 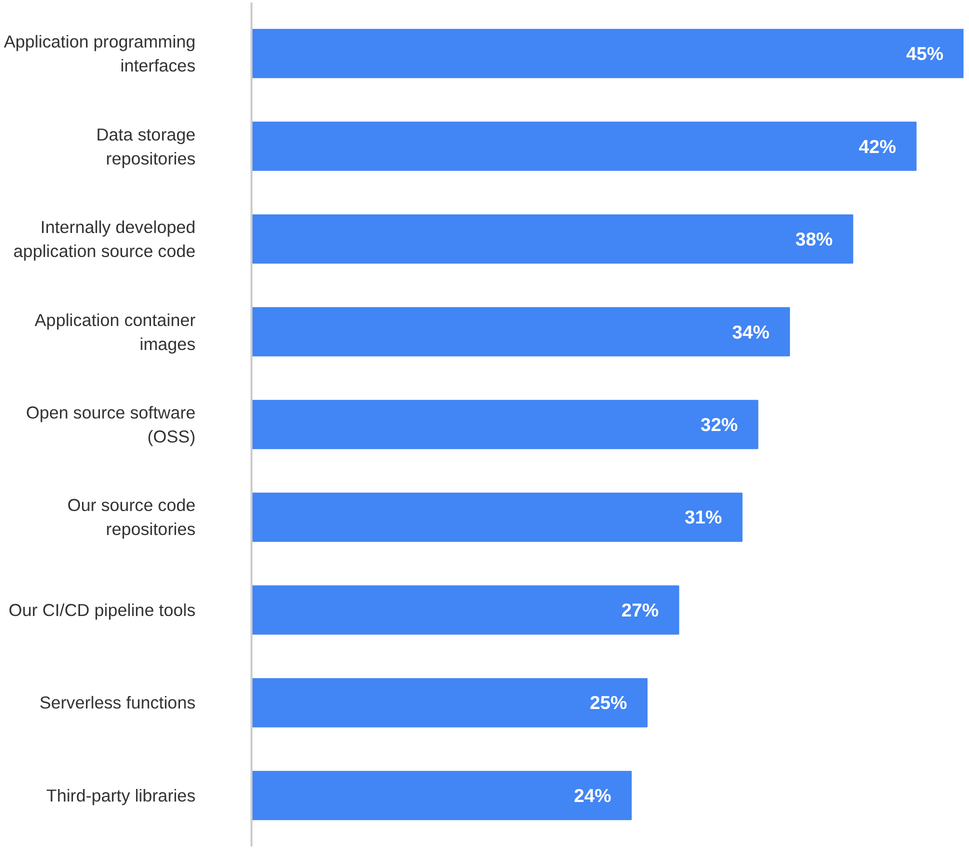 What do you see at coordinates (925, 53) in the screenshot?
I see `data-label: 45%` at bounding box center [925, 53].